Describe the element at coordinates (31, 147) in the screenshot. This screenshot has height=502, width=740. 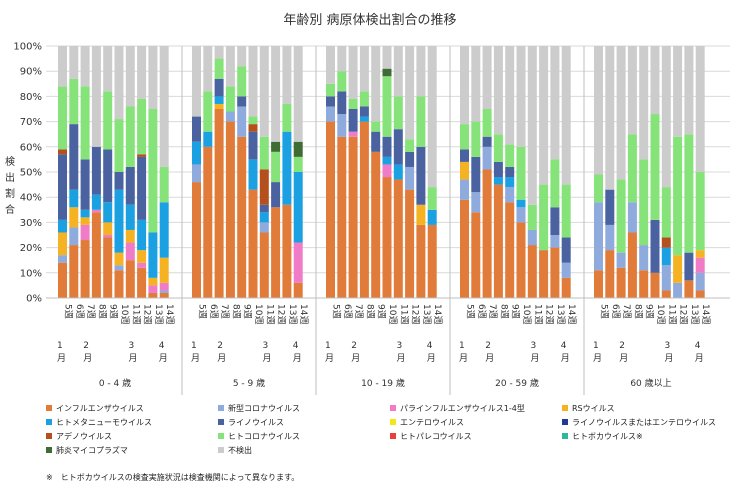
I see `y-tick-label: 60%` at that location.